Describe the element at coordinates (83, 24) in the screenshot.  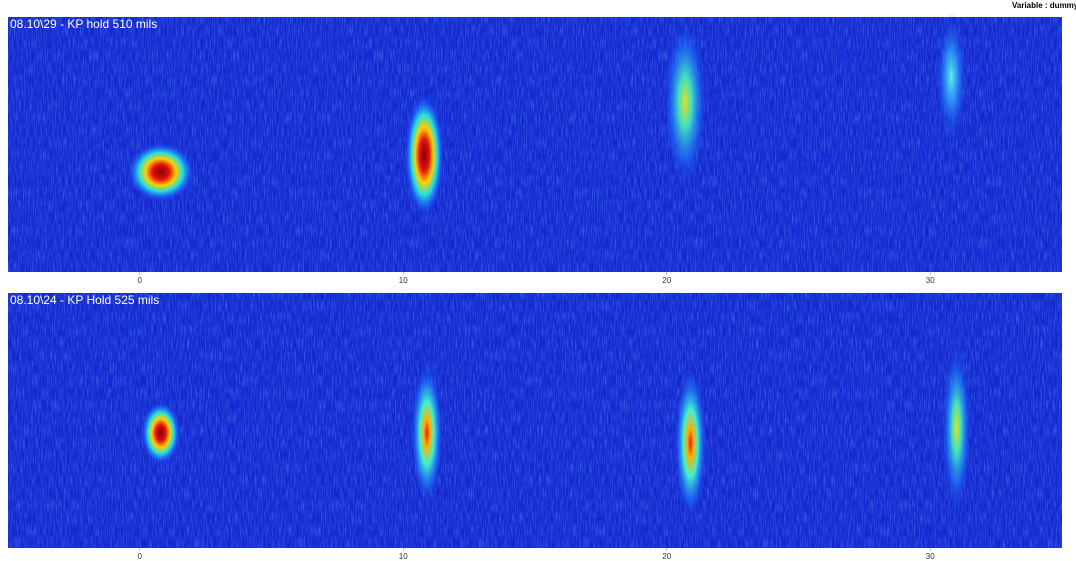
I see `panel-title: 08.10\29 - KP hold 510 mils` at that location.